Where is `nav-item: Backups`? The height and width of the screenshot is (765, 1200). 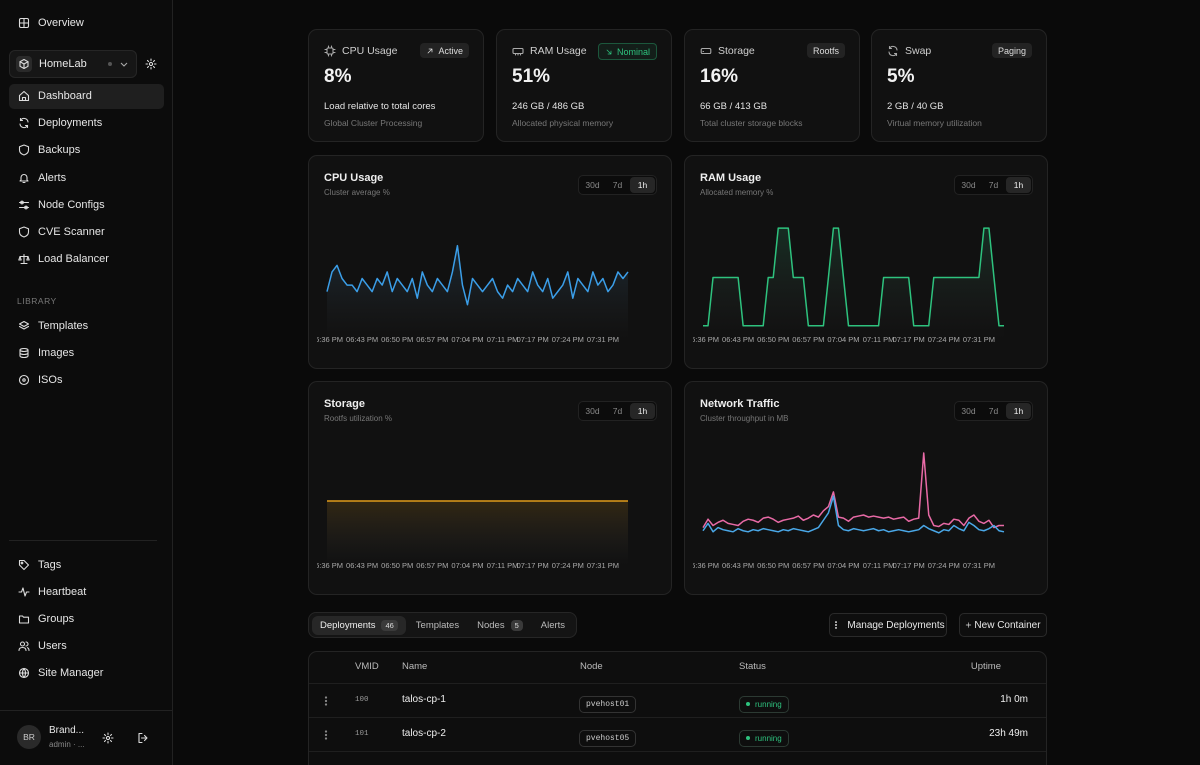
nav-item: Backups is located at coordinates (86, 150).